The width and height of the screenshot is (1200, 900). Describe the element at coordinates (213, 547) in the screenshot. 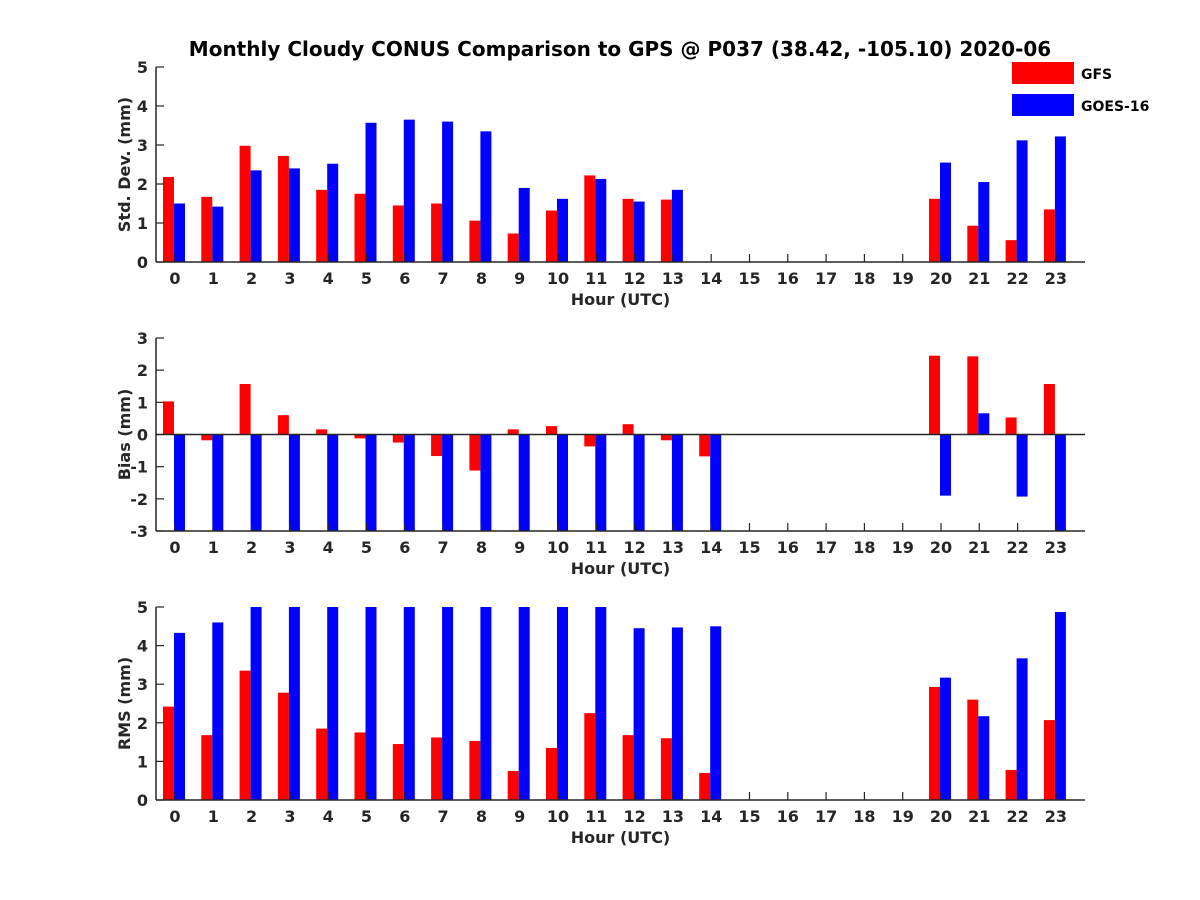

I see `x-tick-label-bias-1: 1` at that location.